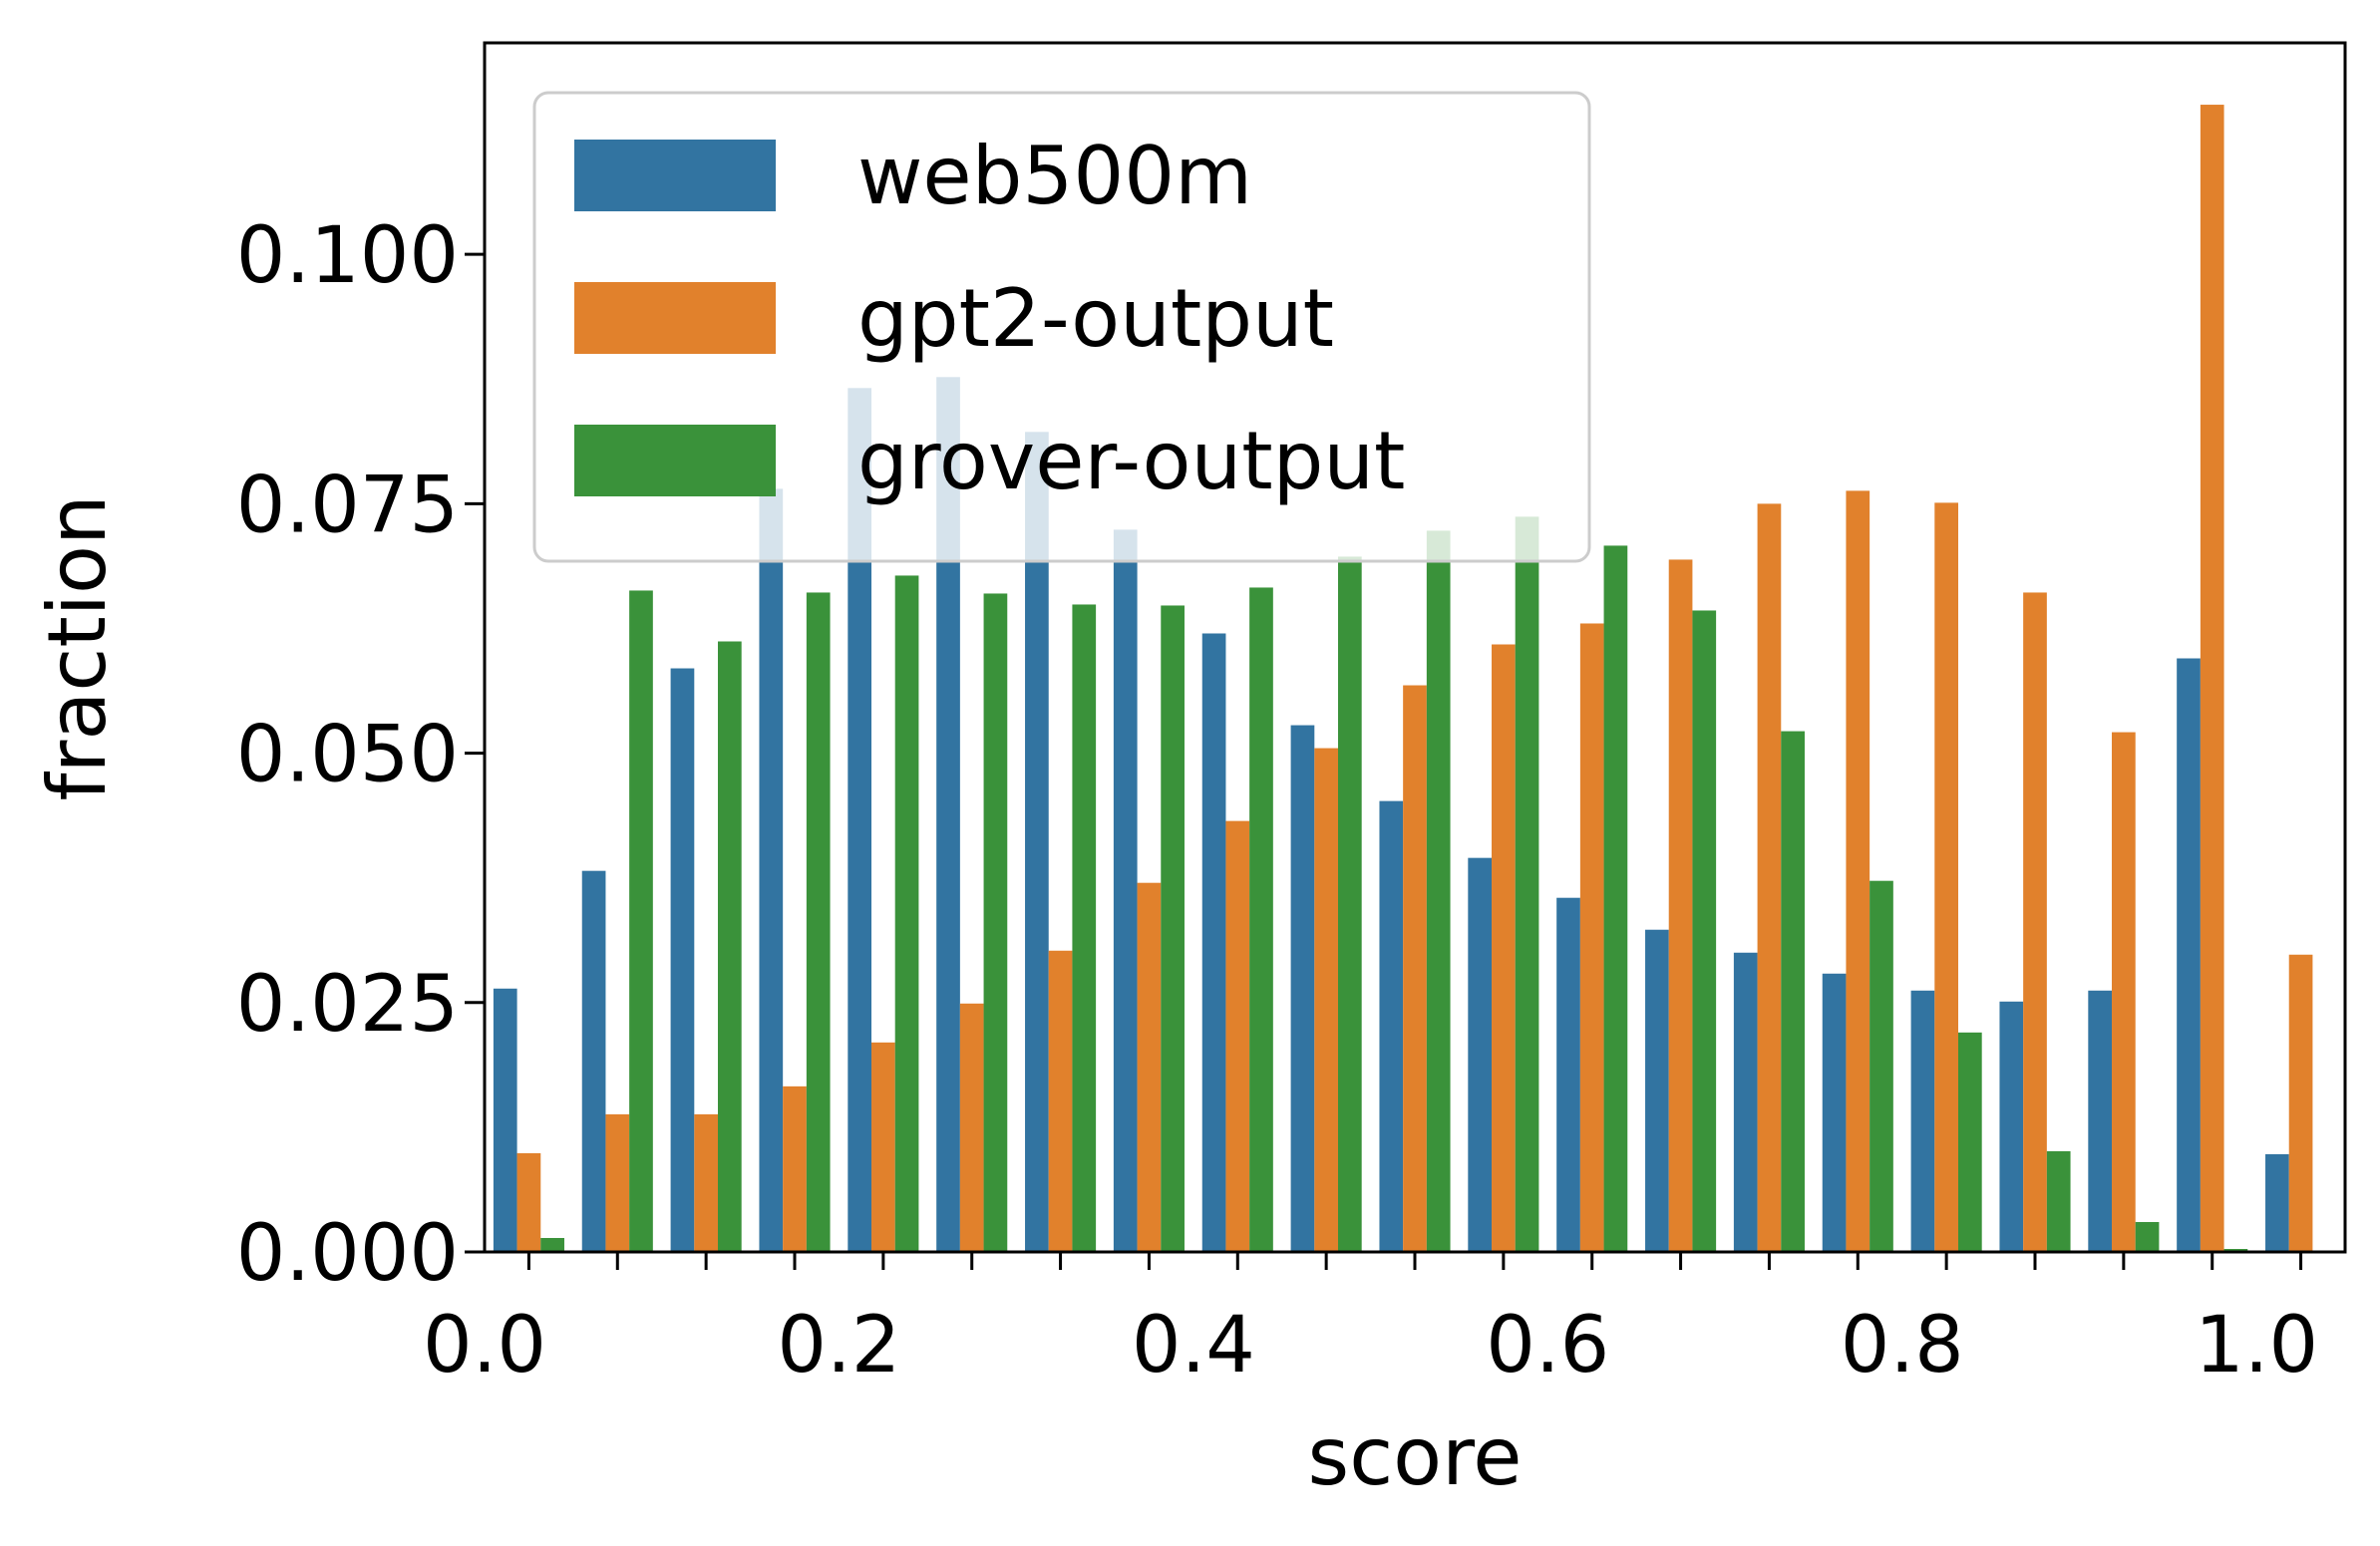  What do you see at coordinates (1547, 1346) in the screenshot?
I see `x-tick-label-3: 0.6` at bounding box center [1547, 1346].